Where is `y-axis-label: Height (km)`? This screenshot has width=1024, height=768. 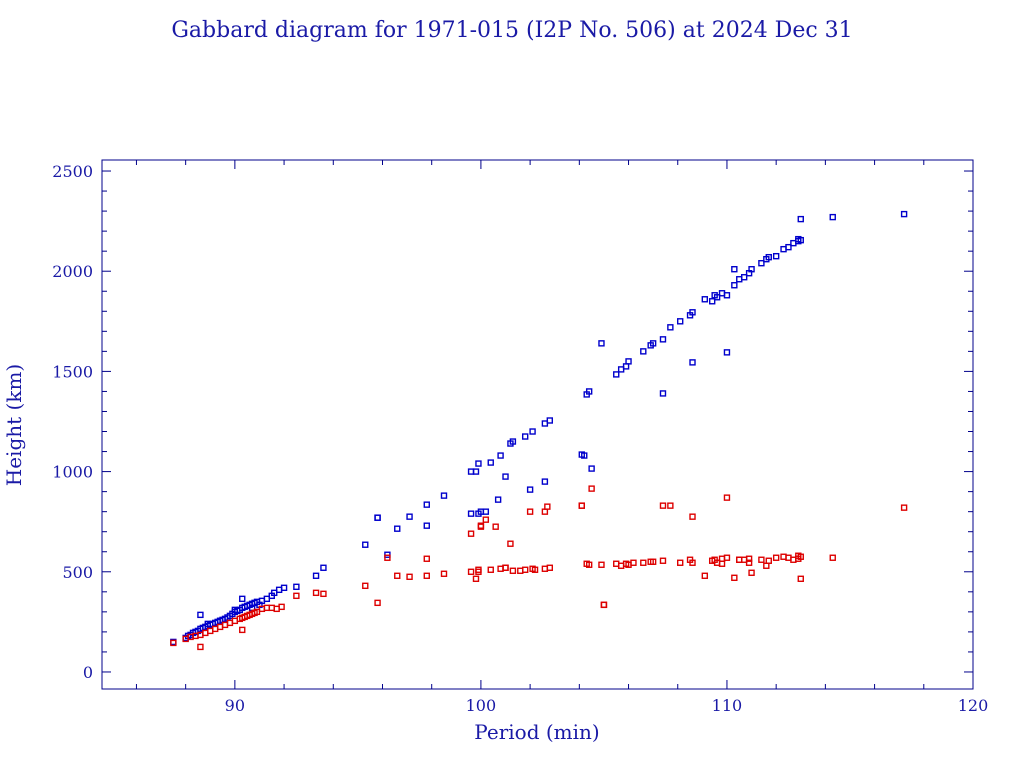
y-axis-label: Height (km) is located at coordinates (14, 425).